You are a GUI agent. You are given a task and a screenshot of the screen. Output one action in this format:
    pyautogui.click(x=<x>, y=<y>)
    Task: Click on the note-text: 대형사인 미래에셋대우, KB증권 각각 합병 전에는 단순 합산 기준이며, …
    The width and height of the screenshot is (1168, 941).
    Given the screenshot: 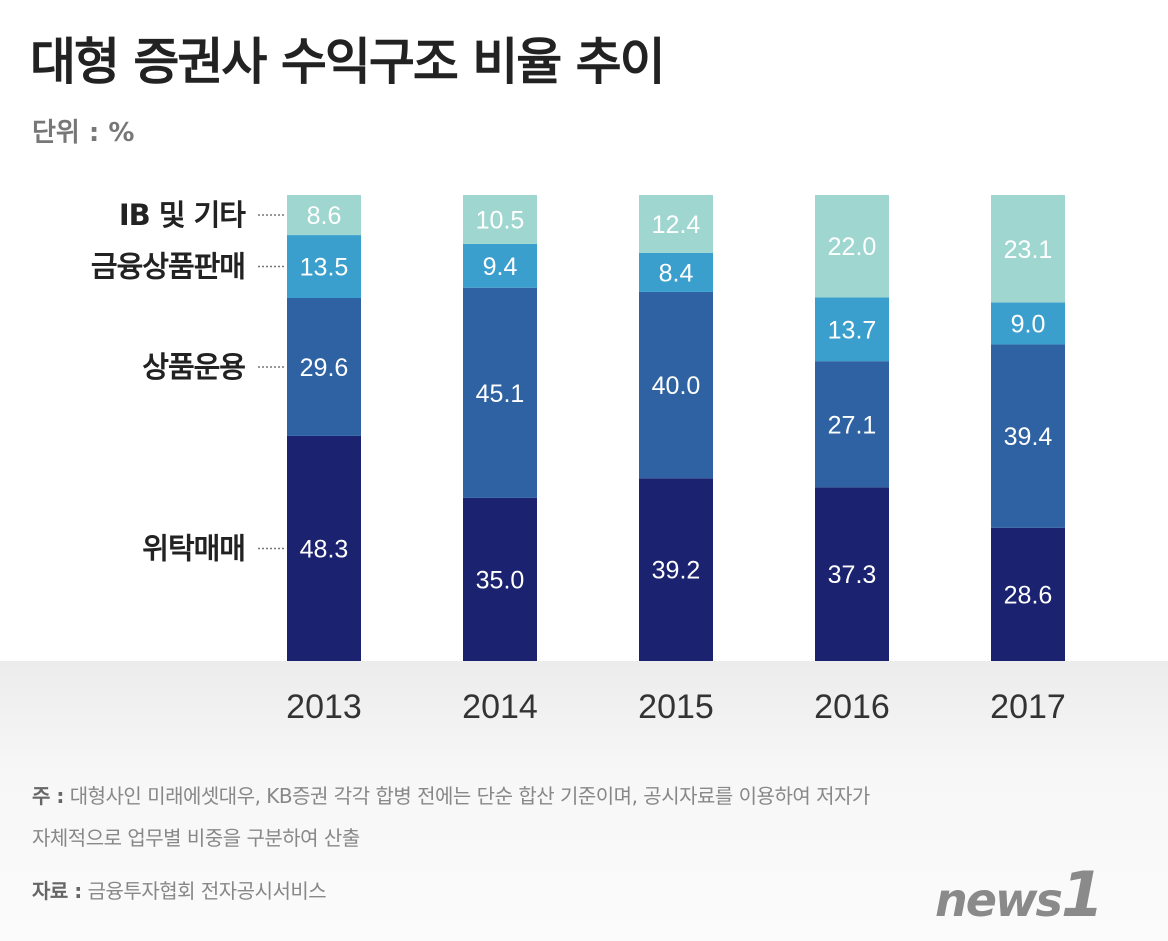 What is the action you would take?
    pyautogui.click(x=470, y=796)
    